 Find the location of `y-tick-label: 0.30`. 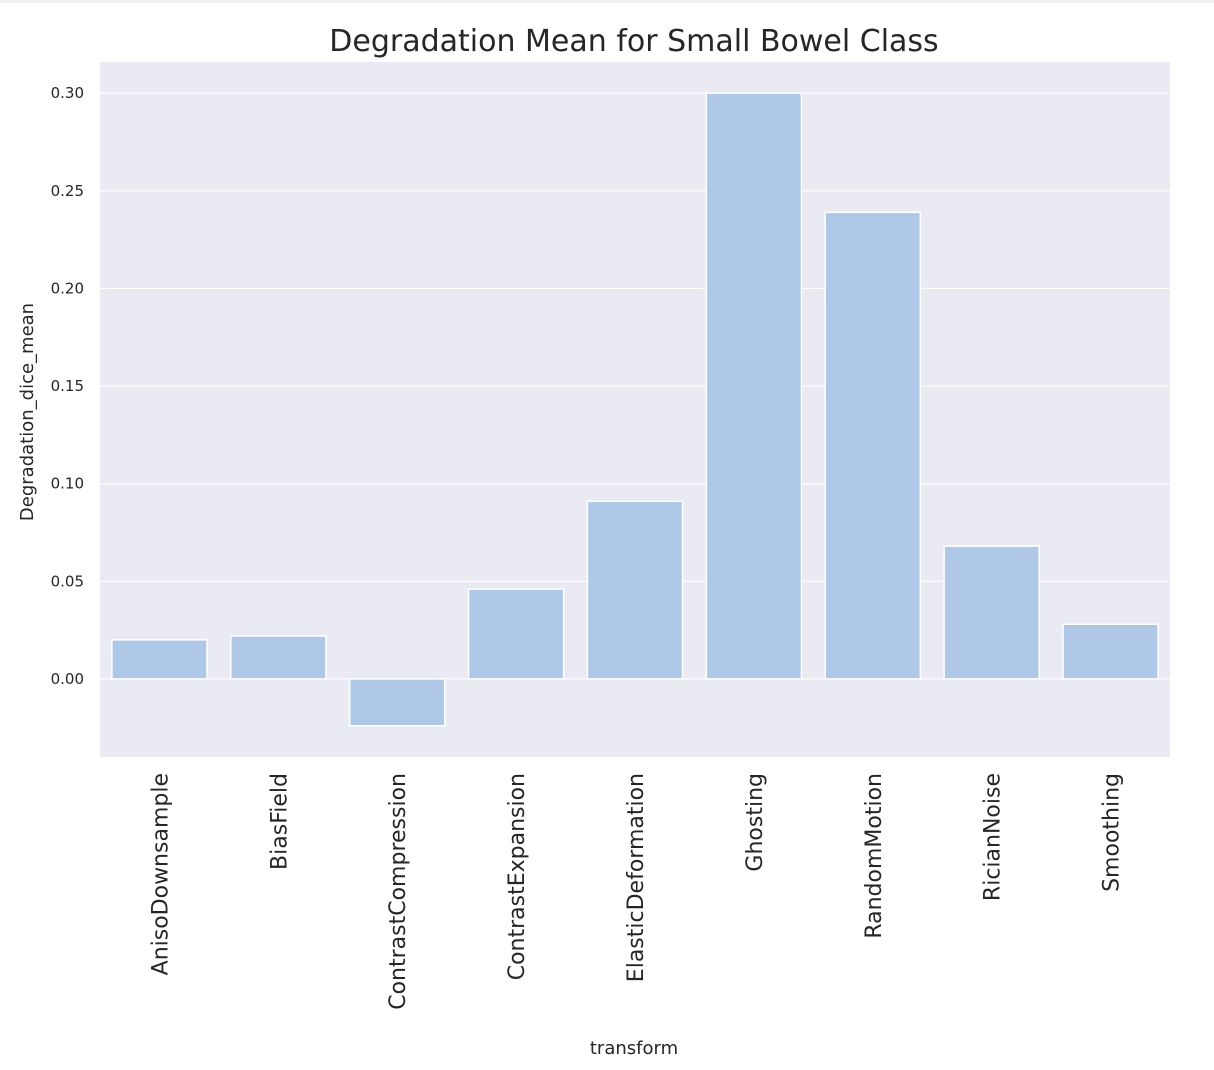

y-tick-label: 0.30 is located at coordinates (67, 93).